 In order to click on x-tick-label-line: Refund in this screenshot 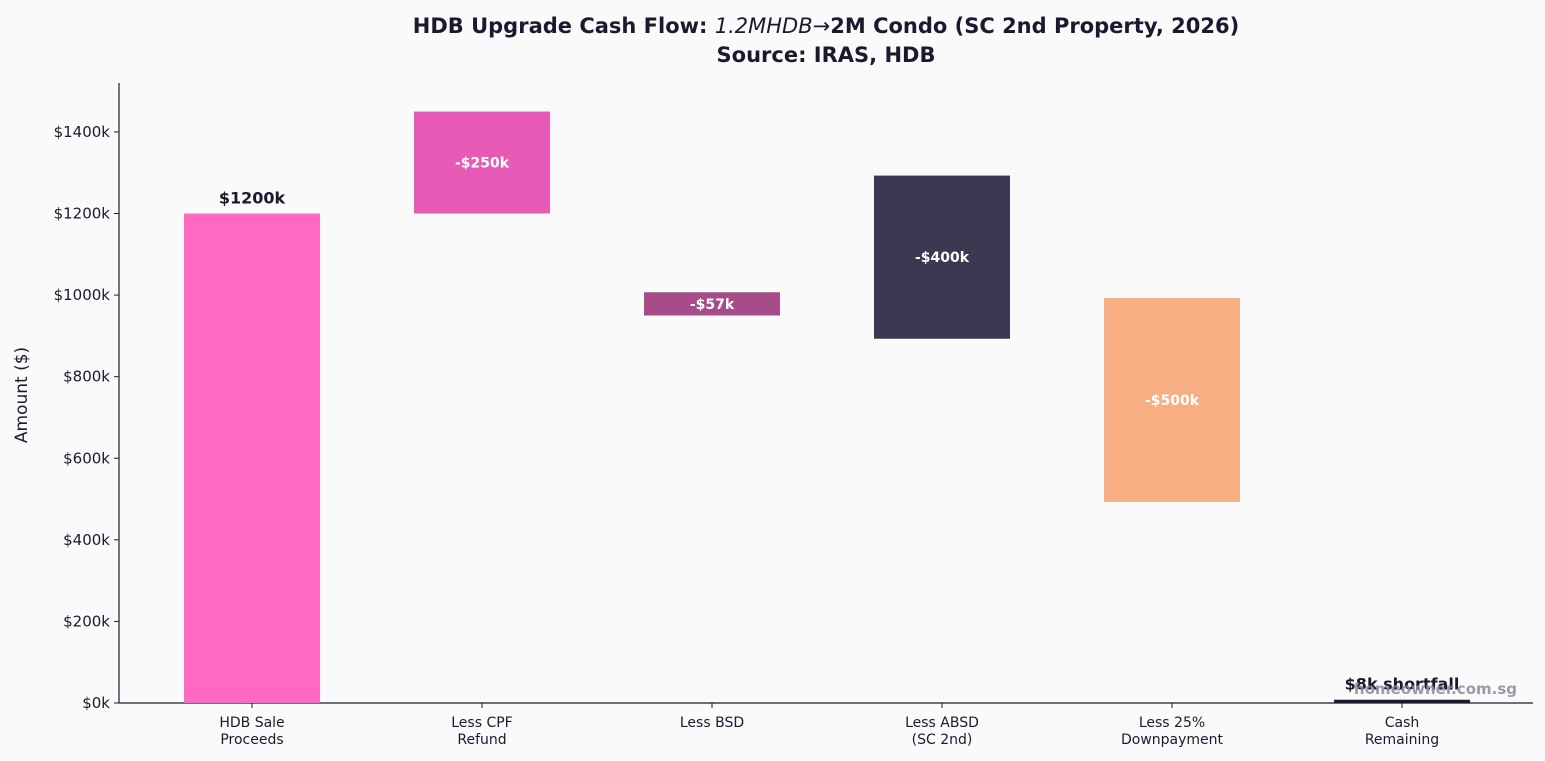, I will do `click(481, 740)`.